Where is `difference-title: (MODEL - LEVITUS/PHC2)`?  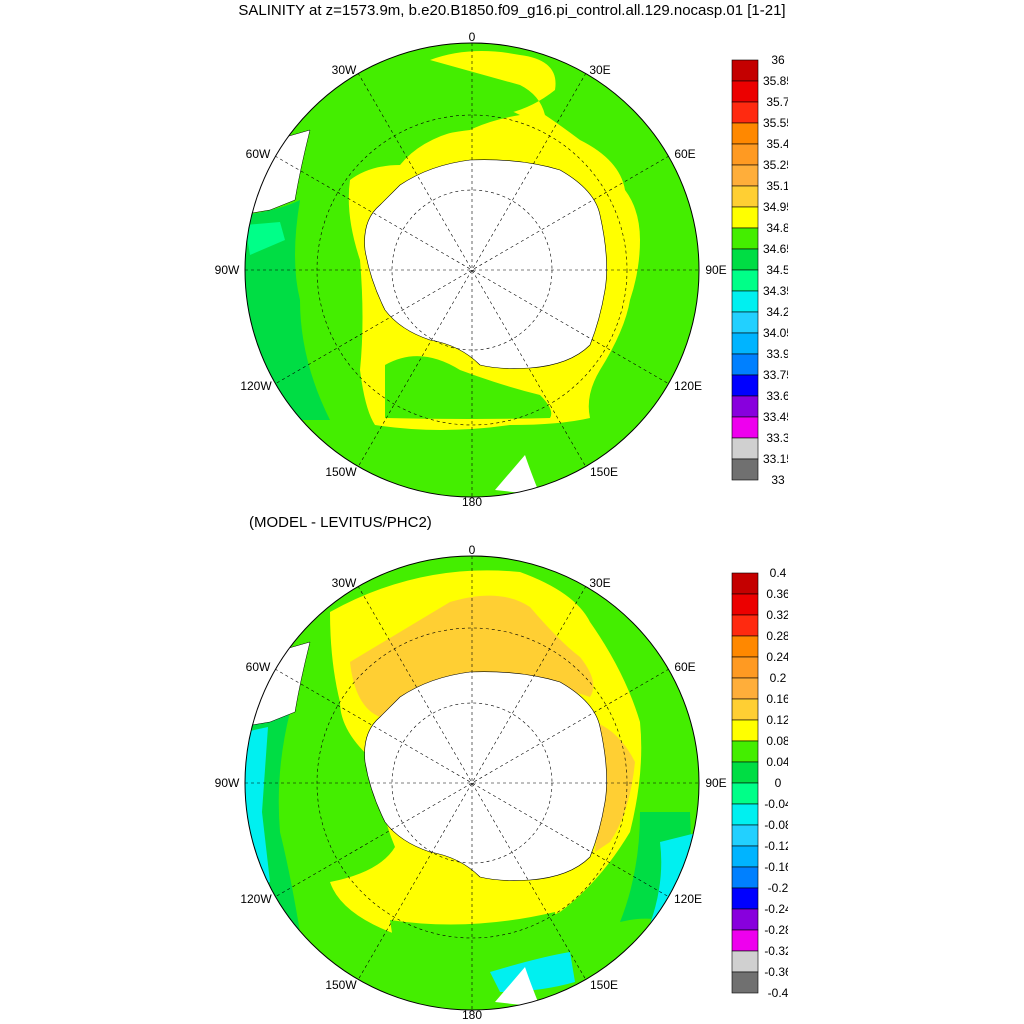
difference-title: (MODEL - LEVITUS/PHC2) is located at coordinates (340, 522).